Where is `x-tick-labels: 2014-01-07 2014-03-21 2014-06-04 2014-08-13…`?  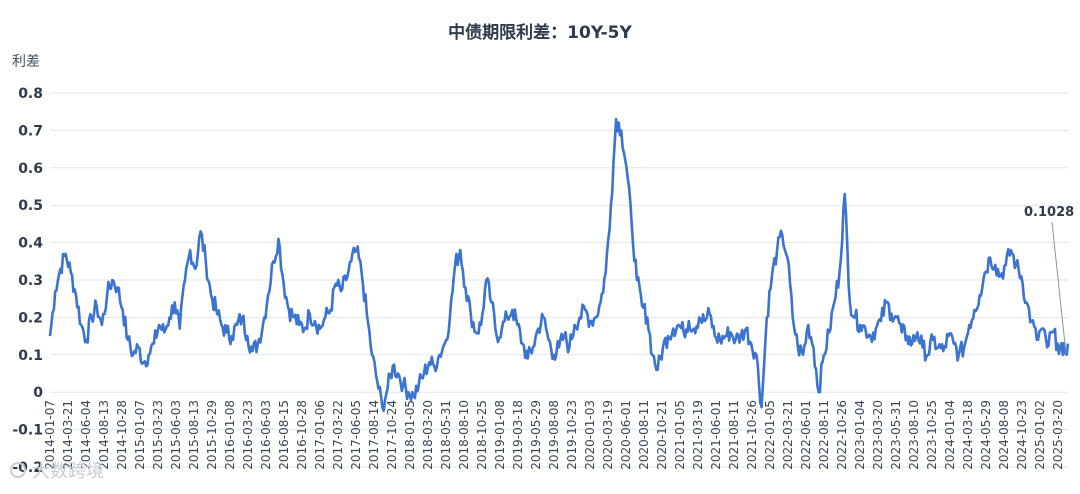
x-tick-labels: 2014-01-07 2014-03-21 2014-06-04 2014-08-13… is located at coordinates (554, 435).